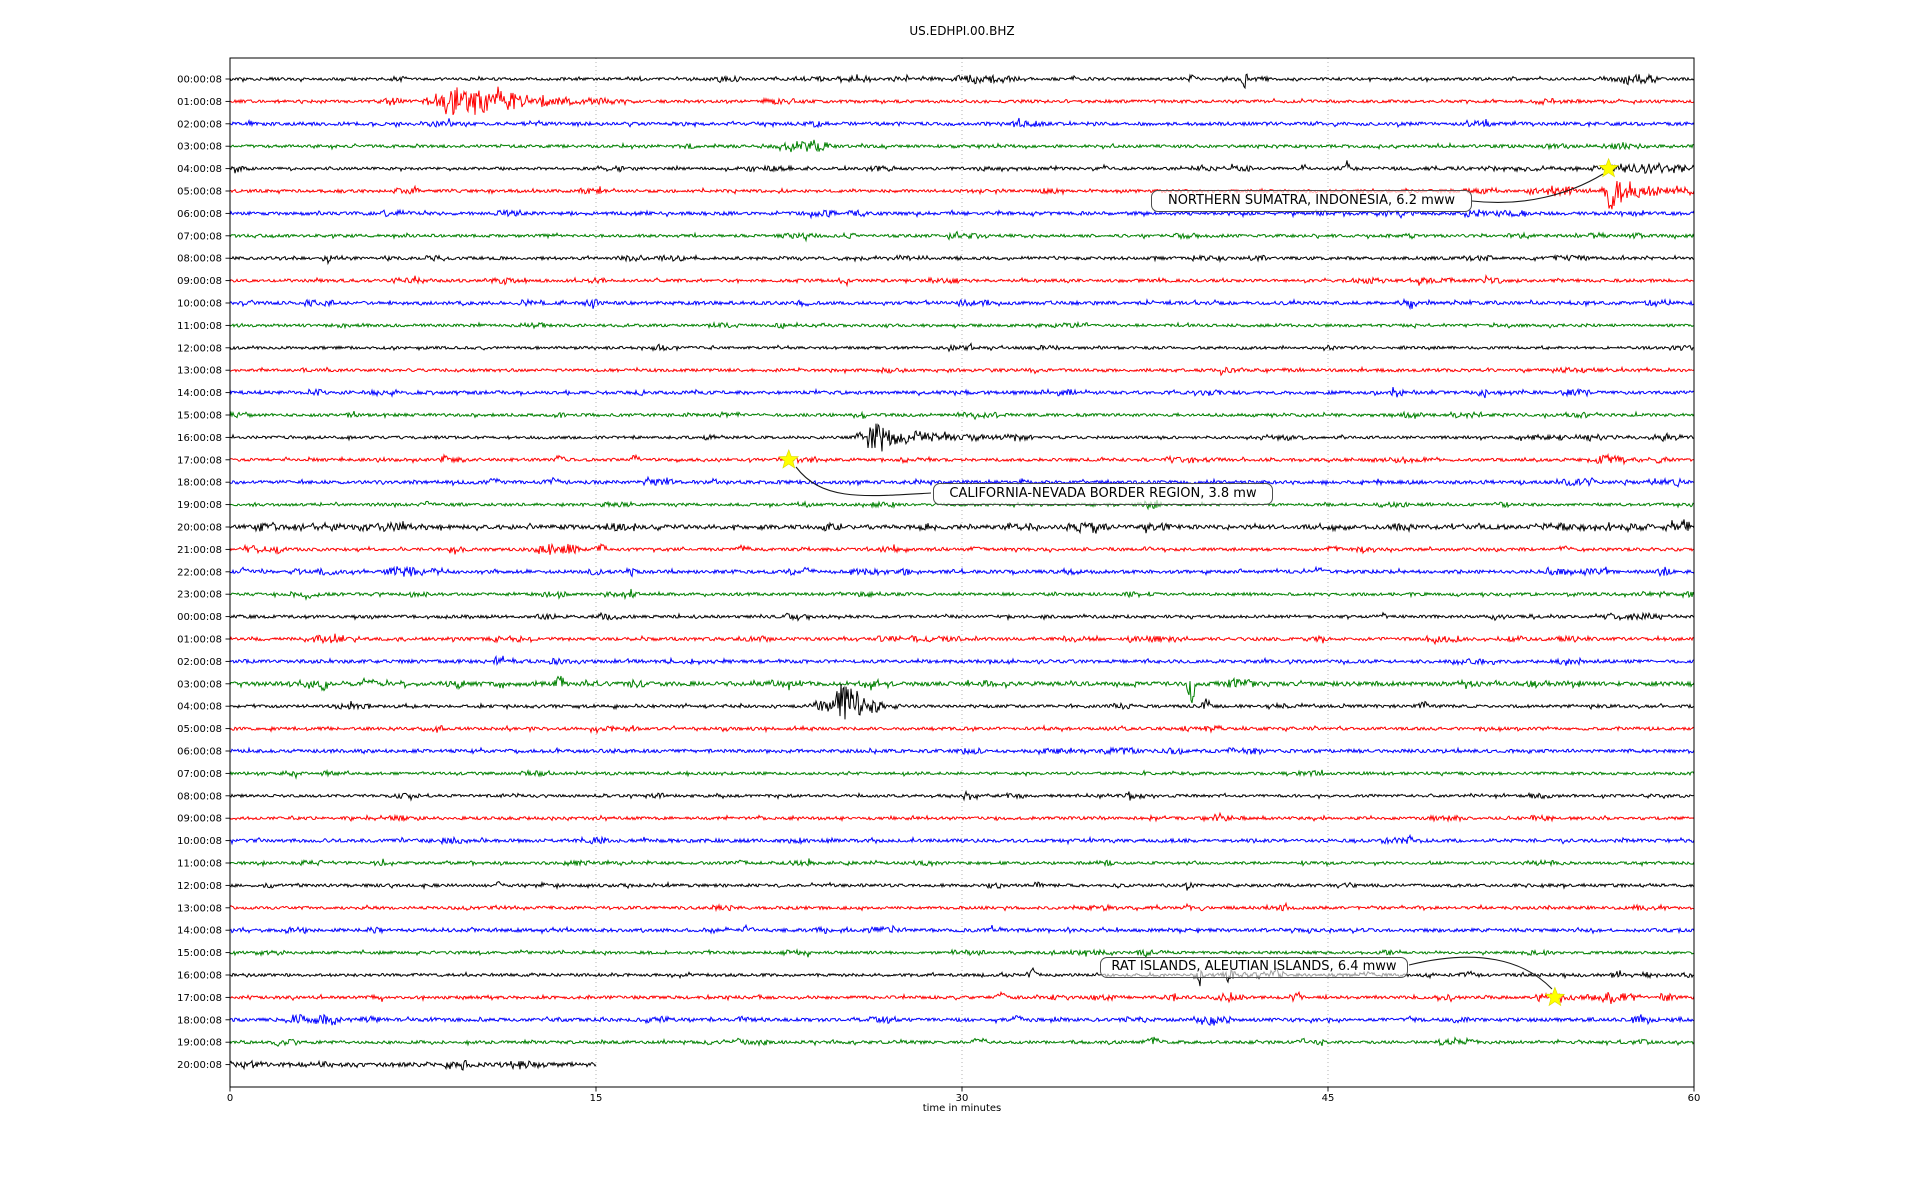 The image size is (1920, 1200). What do you see at coordinates (199, 572) in the screenshot?
I see `y-tick-label: 22:00:08` at bounding box center [199, 572].